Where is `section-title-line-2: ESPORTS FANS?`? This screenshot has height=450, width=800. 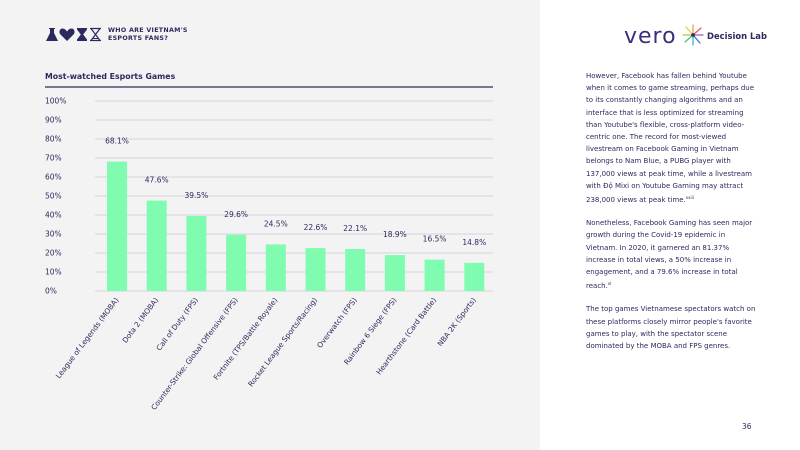
section-title-line-2: ESPORTS FANS? is located at coordinates (138, 38).